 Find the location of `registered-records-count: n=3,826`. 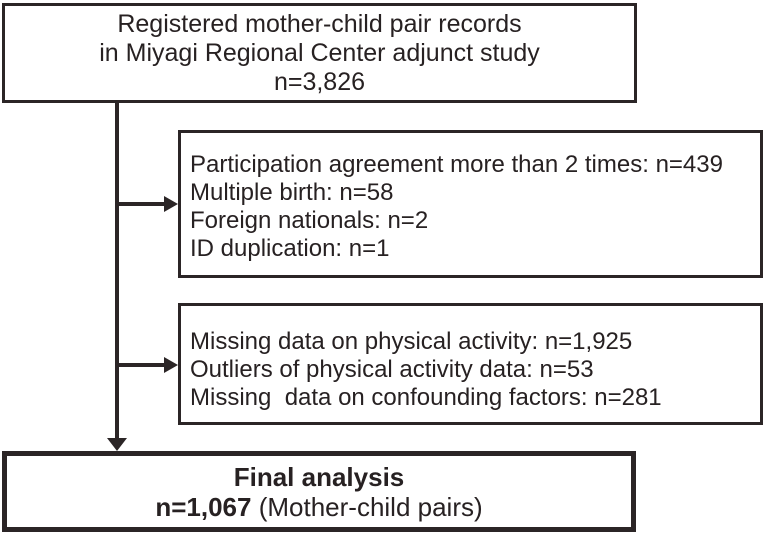

registered-records-count: n=3,826 is located at coordinates (319, 81).